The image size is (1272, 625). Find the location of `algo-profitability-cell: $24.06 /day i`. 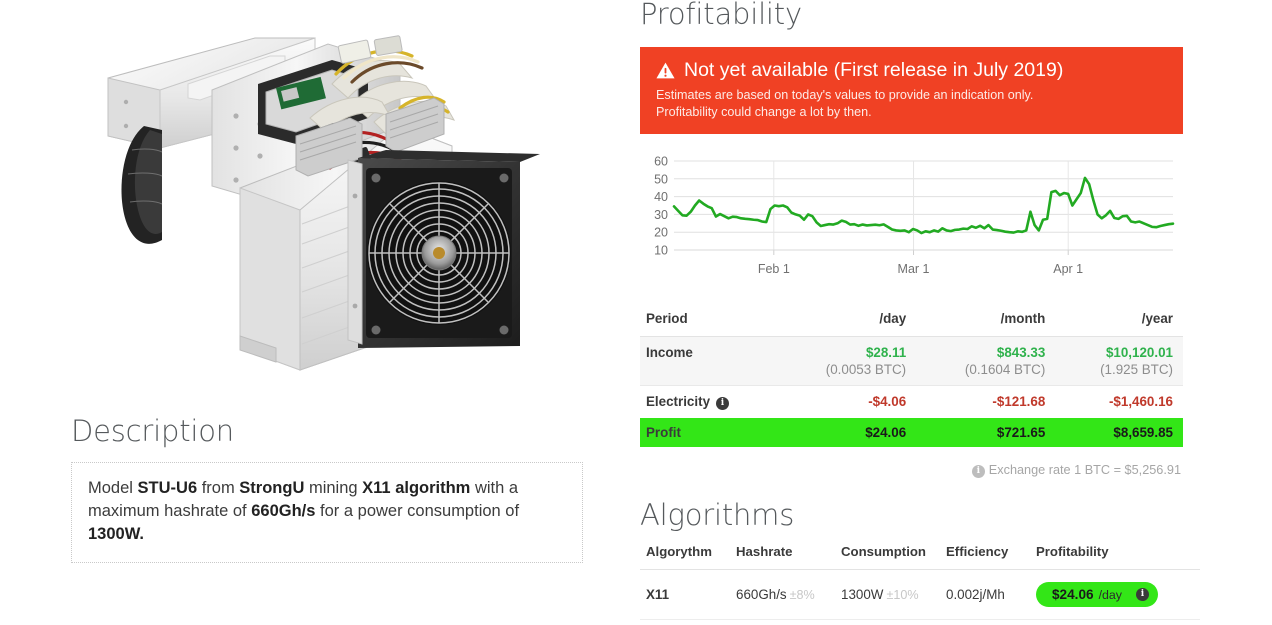

algo-profitability-cell: $24.06 /day i is located at coordinates (1118, 594).